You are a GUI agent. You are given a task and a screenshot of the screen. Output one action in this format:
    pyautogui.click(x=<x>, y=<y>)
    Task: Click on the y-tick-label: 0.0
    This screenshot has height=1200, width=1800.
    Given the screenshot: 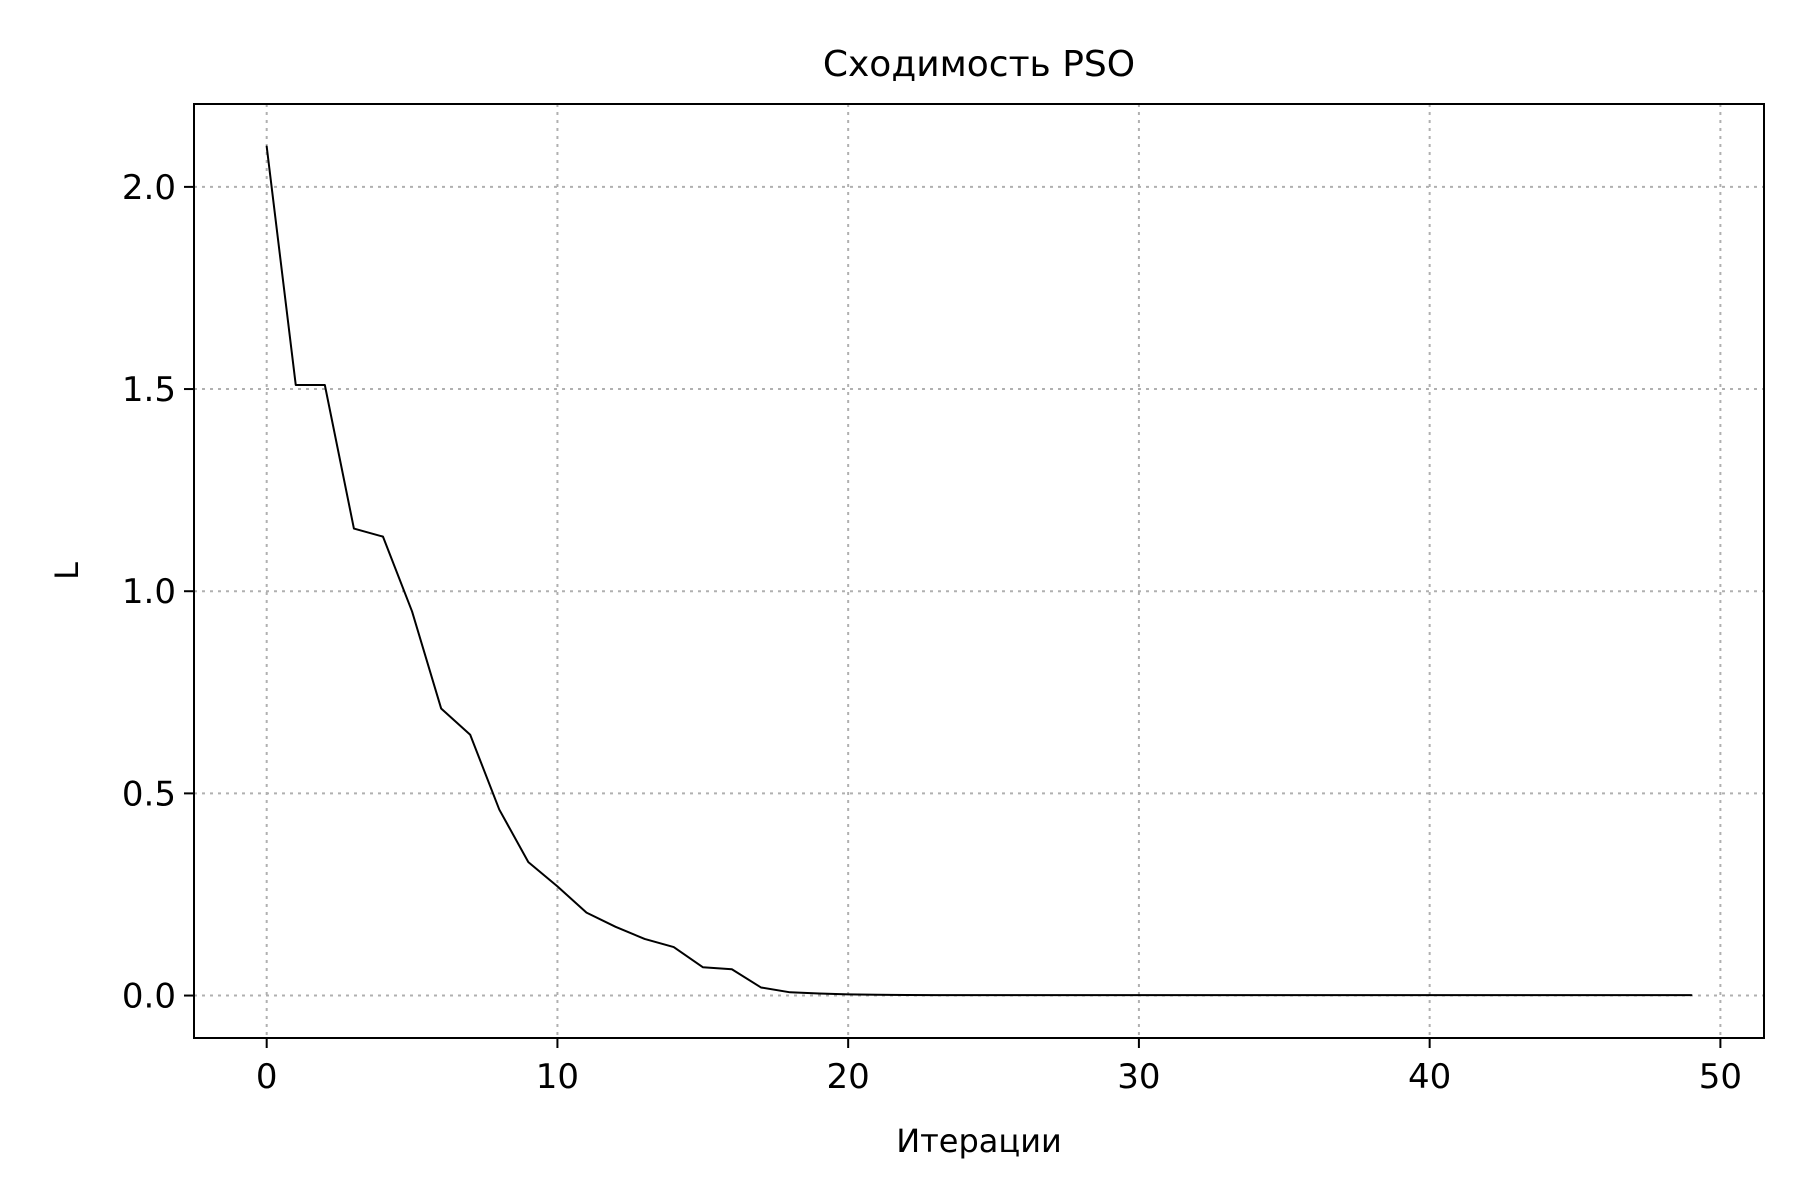 What is the action you would take?
    pyautogui.click(x=149, y=997)
    